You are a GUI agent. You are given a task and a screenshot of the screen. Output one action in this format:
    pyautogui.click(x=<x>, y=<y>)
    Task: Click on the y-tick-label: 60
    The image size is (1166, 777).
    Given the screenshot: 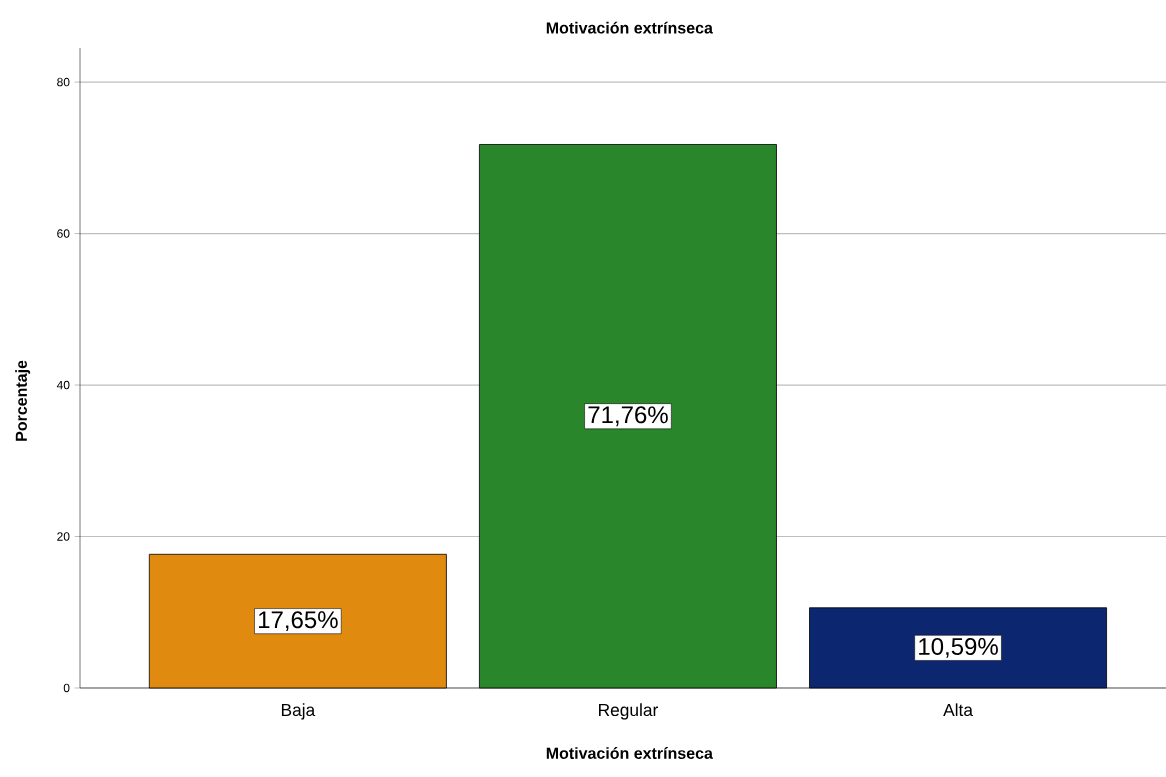 What is the action you would take?
    pyautogui.click(x=63, y=233)
    